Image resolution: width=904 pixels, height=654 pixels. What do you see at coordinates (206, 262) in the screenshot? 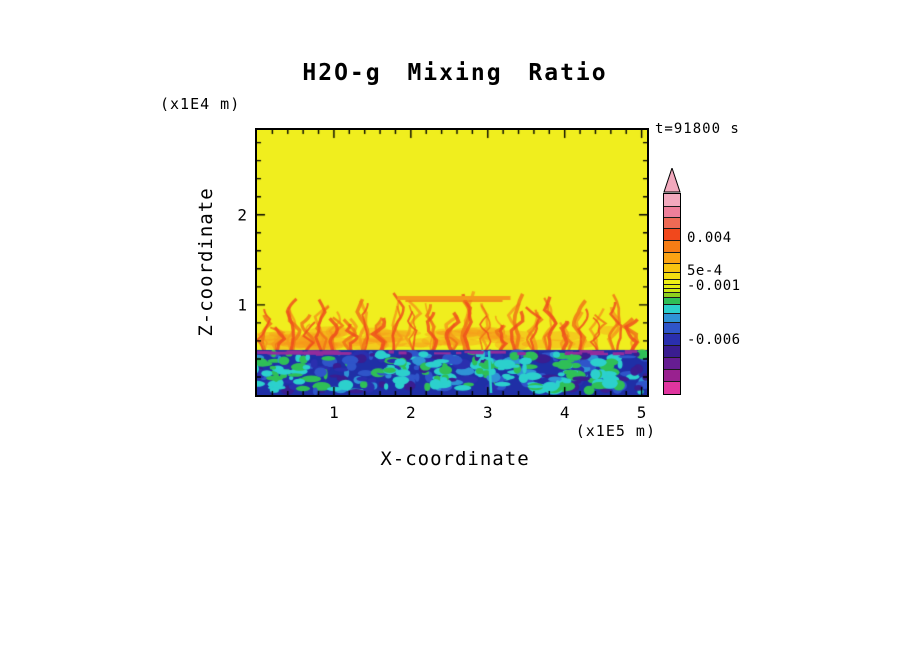
I see `y-axis-label: Z-coordinate` at bounding box center [206, 262].